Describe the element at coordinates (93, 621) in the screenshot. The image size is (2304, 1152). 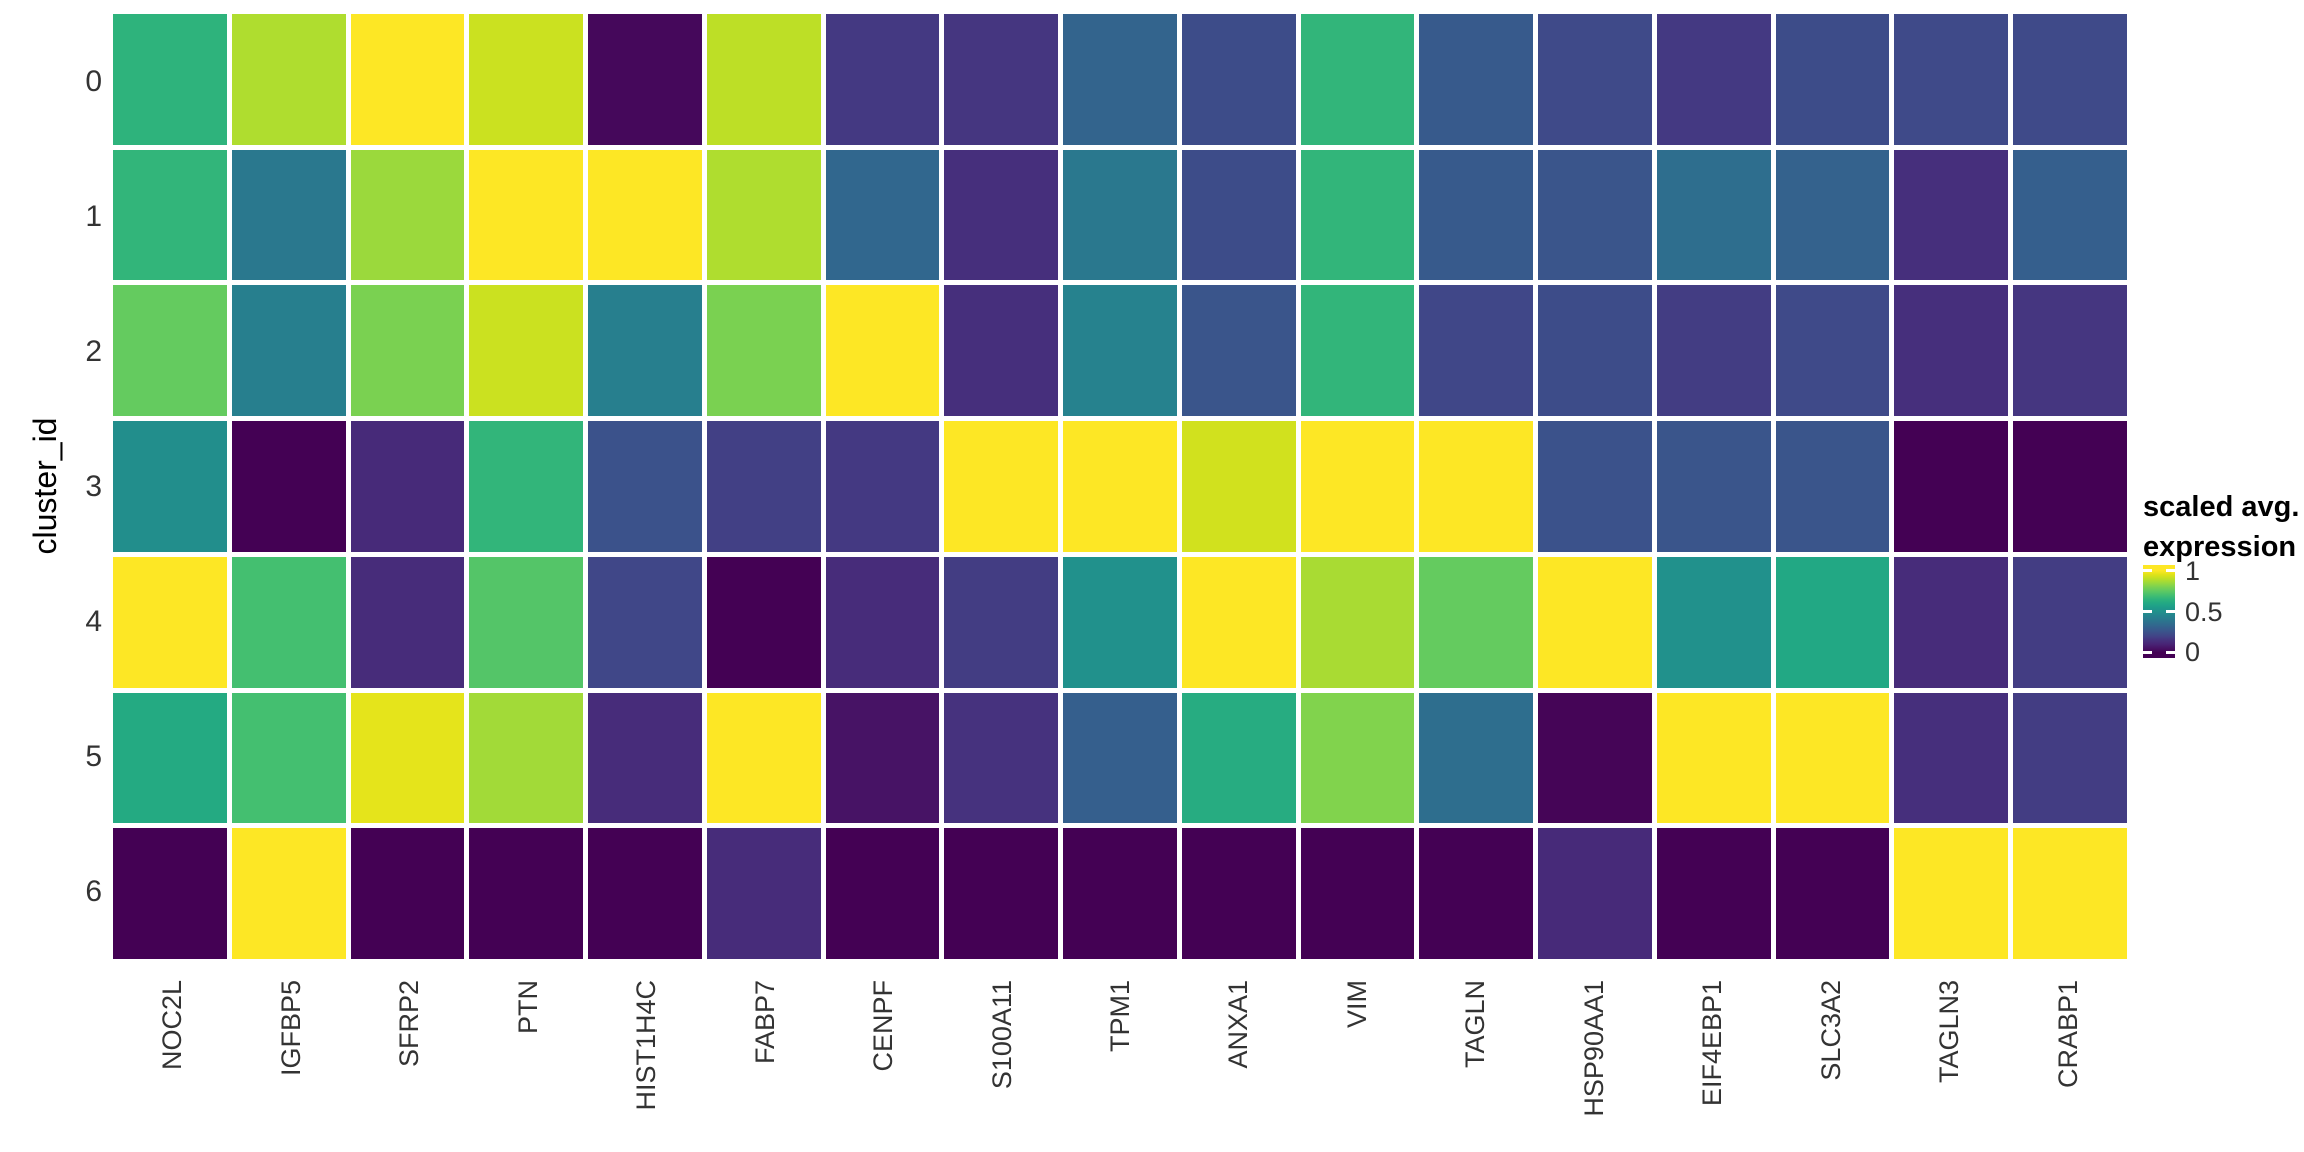
I see `y-tick-label: 4` at that location.